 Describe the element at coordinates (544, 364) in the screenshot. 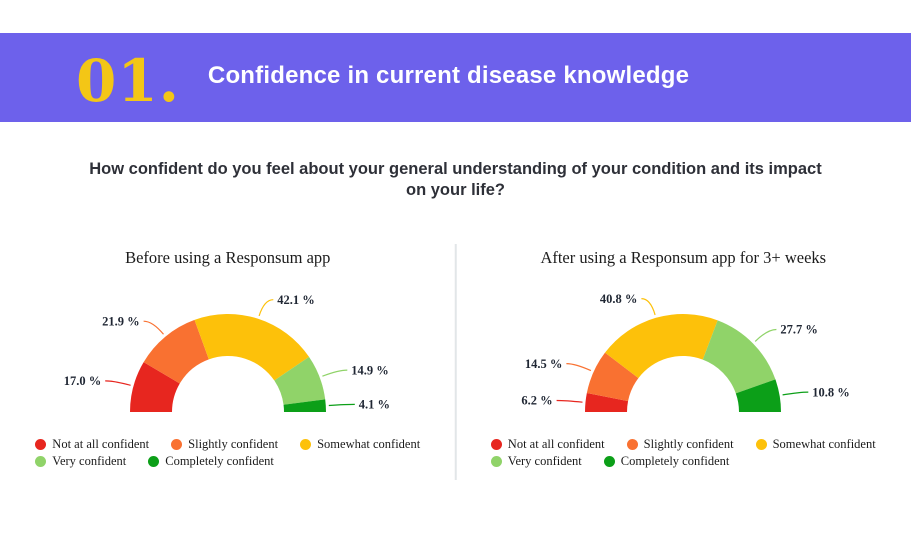

I see `percent-label-slightly-confident: 14.5 %` at that location.